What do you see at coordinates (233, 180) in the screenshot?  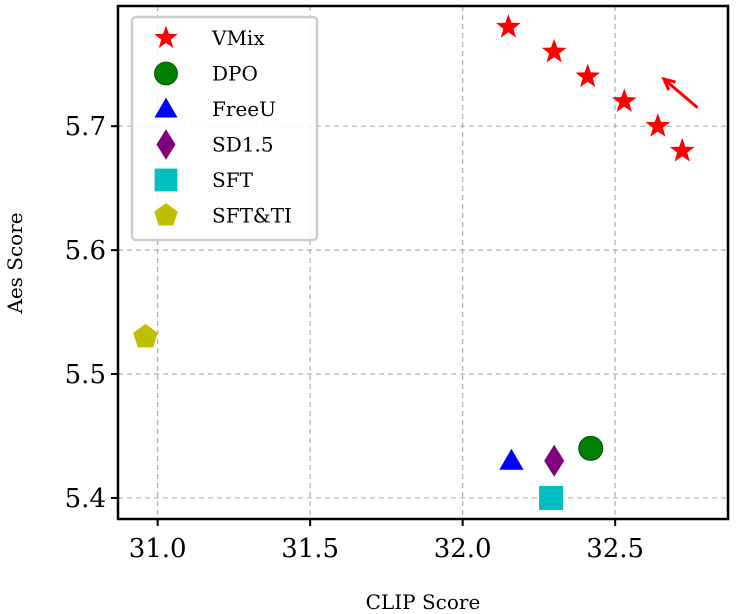 I see `legend-label: SFT` at bounding box center [233, 180].